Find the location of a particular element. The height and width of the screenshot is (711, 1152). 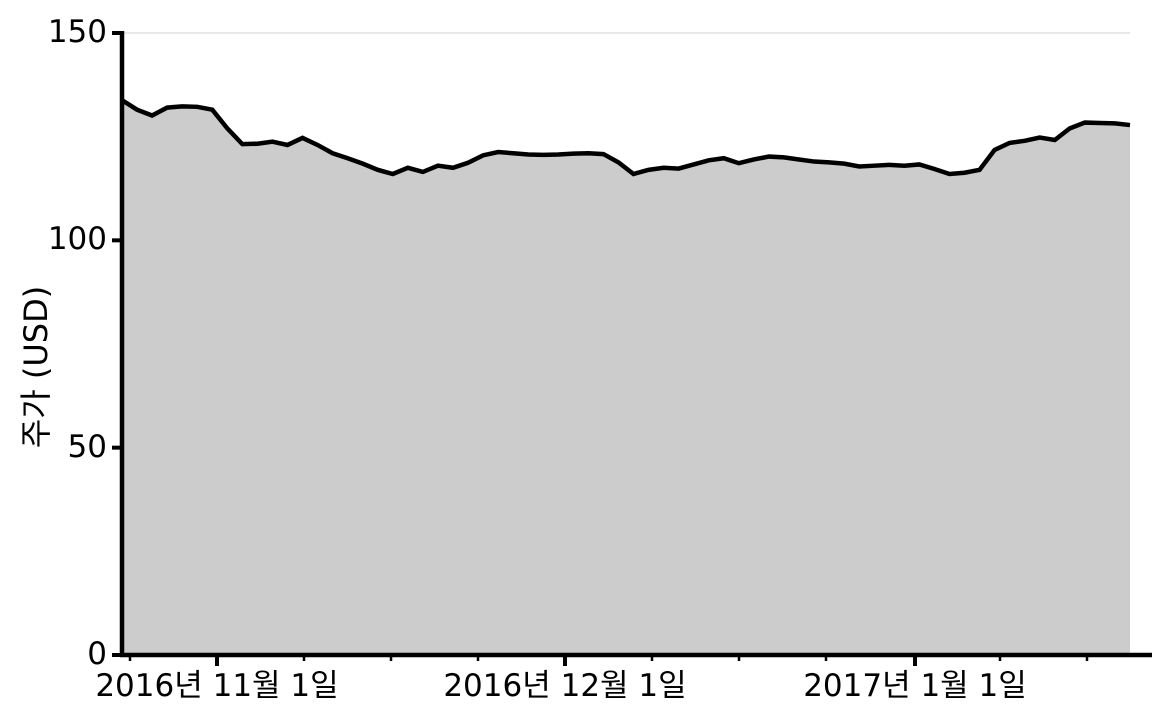

x-minor-tick-marks is located at coordinates (608, 658).